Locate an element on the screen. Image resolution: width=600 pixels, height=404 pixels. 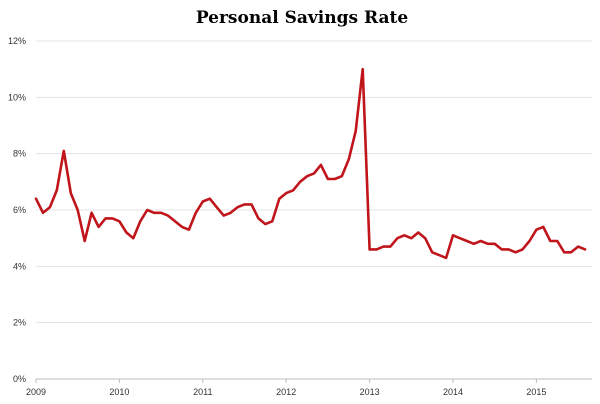
x-tick-label: 2013 is located at coordinates (370, 392).